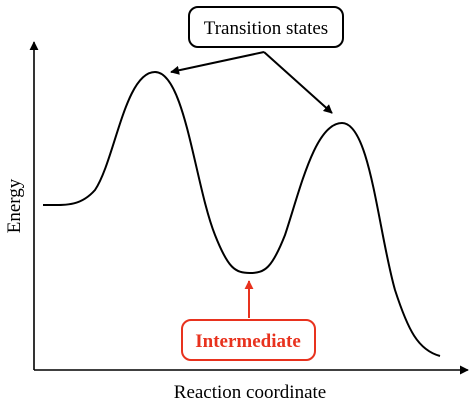  I want to click on transition-states-label: Transition states, so click(266, 28).